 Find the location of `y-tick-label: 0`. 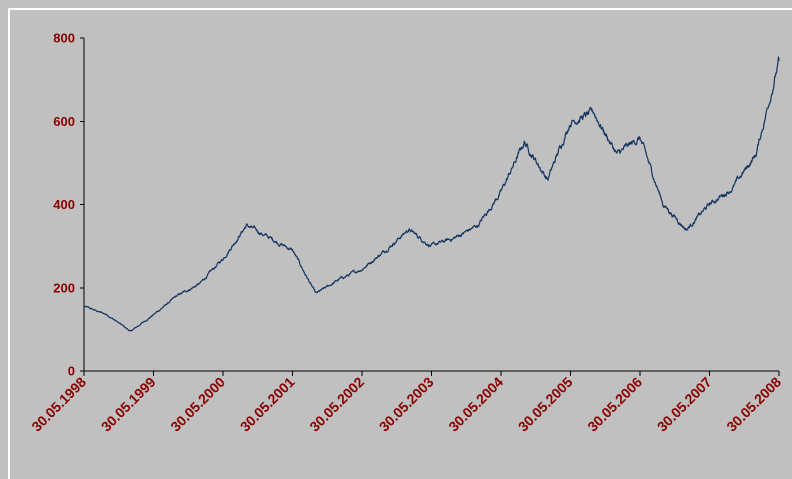

y-tick-label: 0 is located at coordinates (71, 371).